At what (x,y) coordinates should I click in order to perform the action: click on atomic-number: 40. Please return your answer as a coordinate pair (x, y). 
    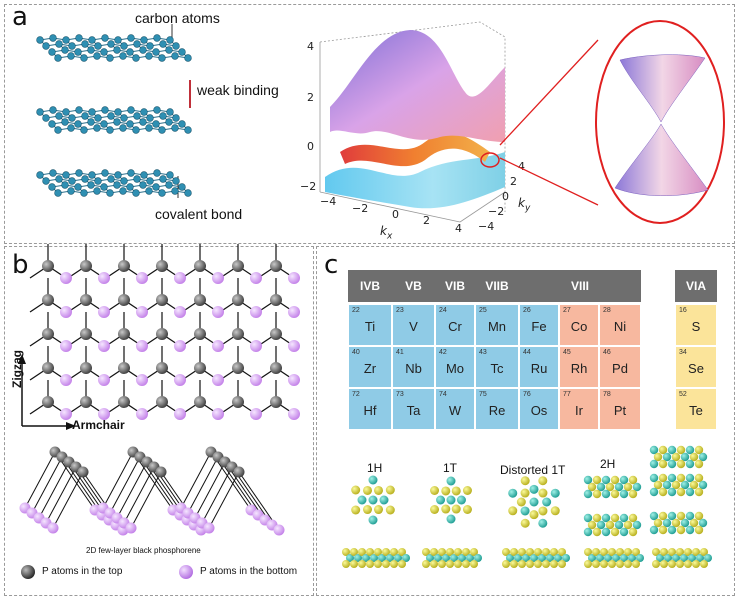
    Looking at the image, I should click on (356, 352).